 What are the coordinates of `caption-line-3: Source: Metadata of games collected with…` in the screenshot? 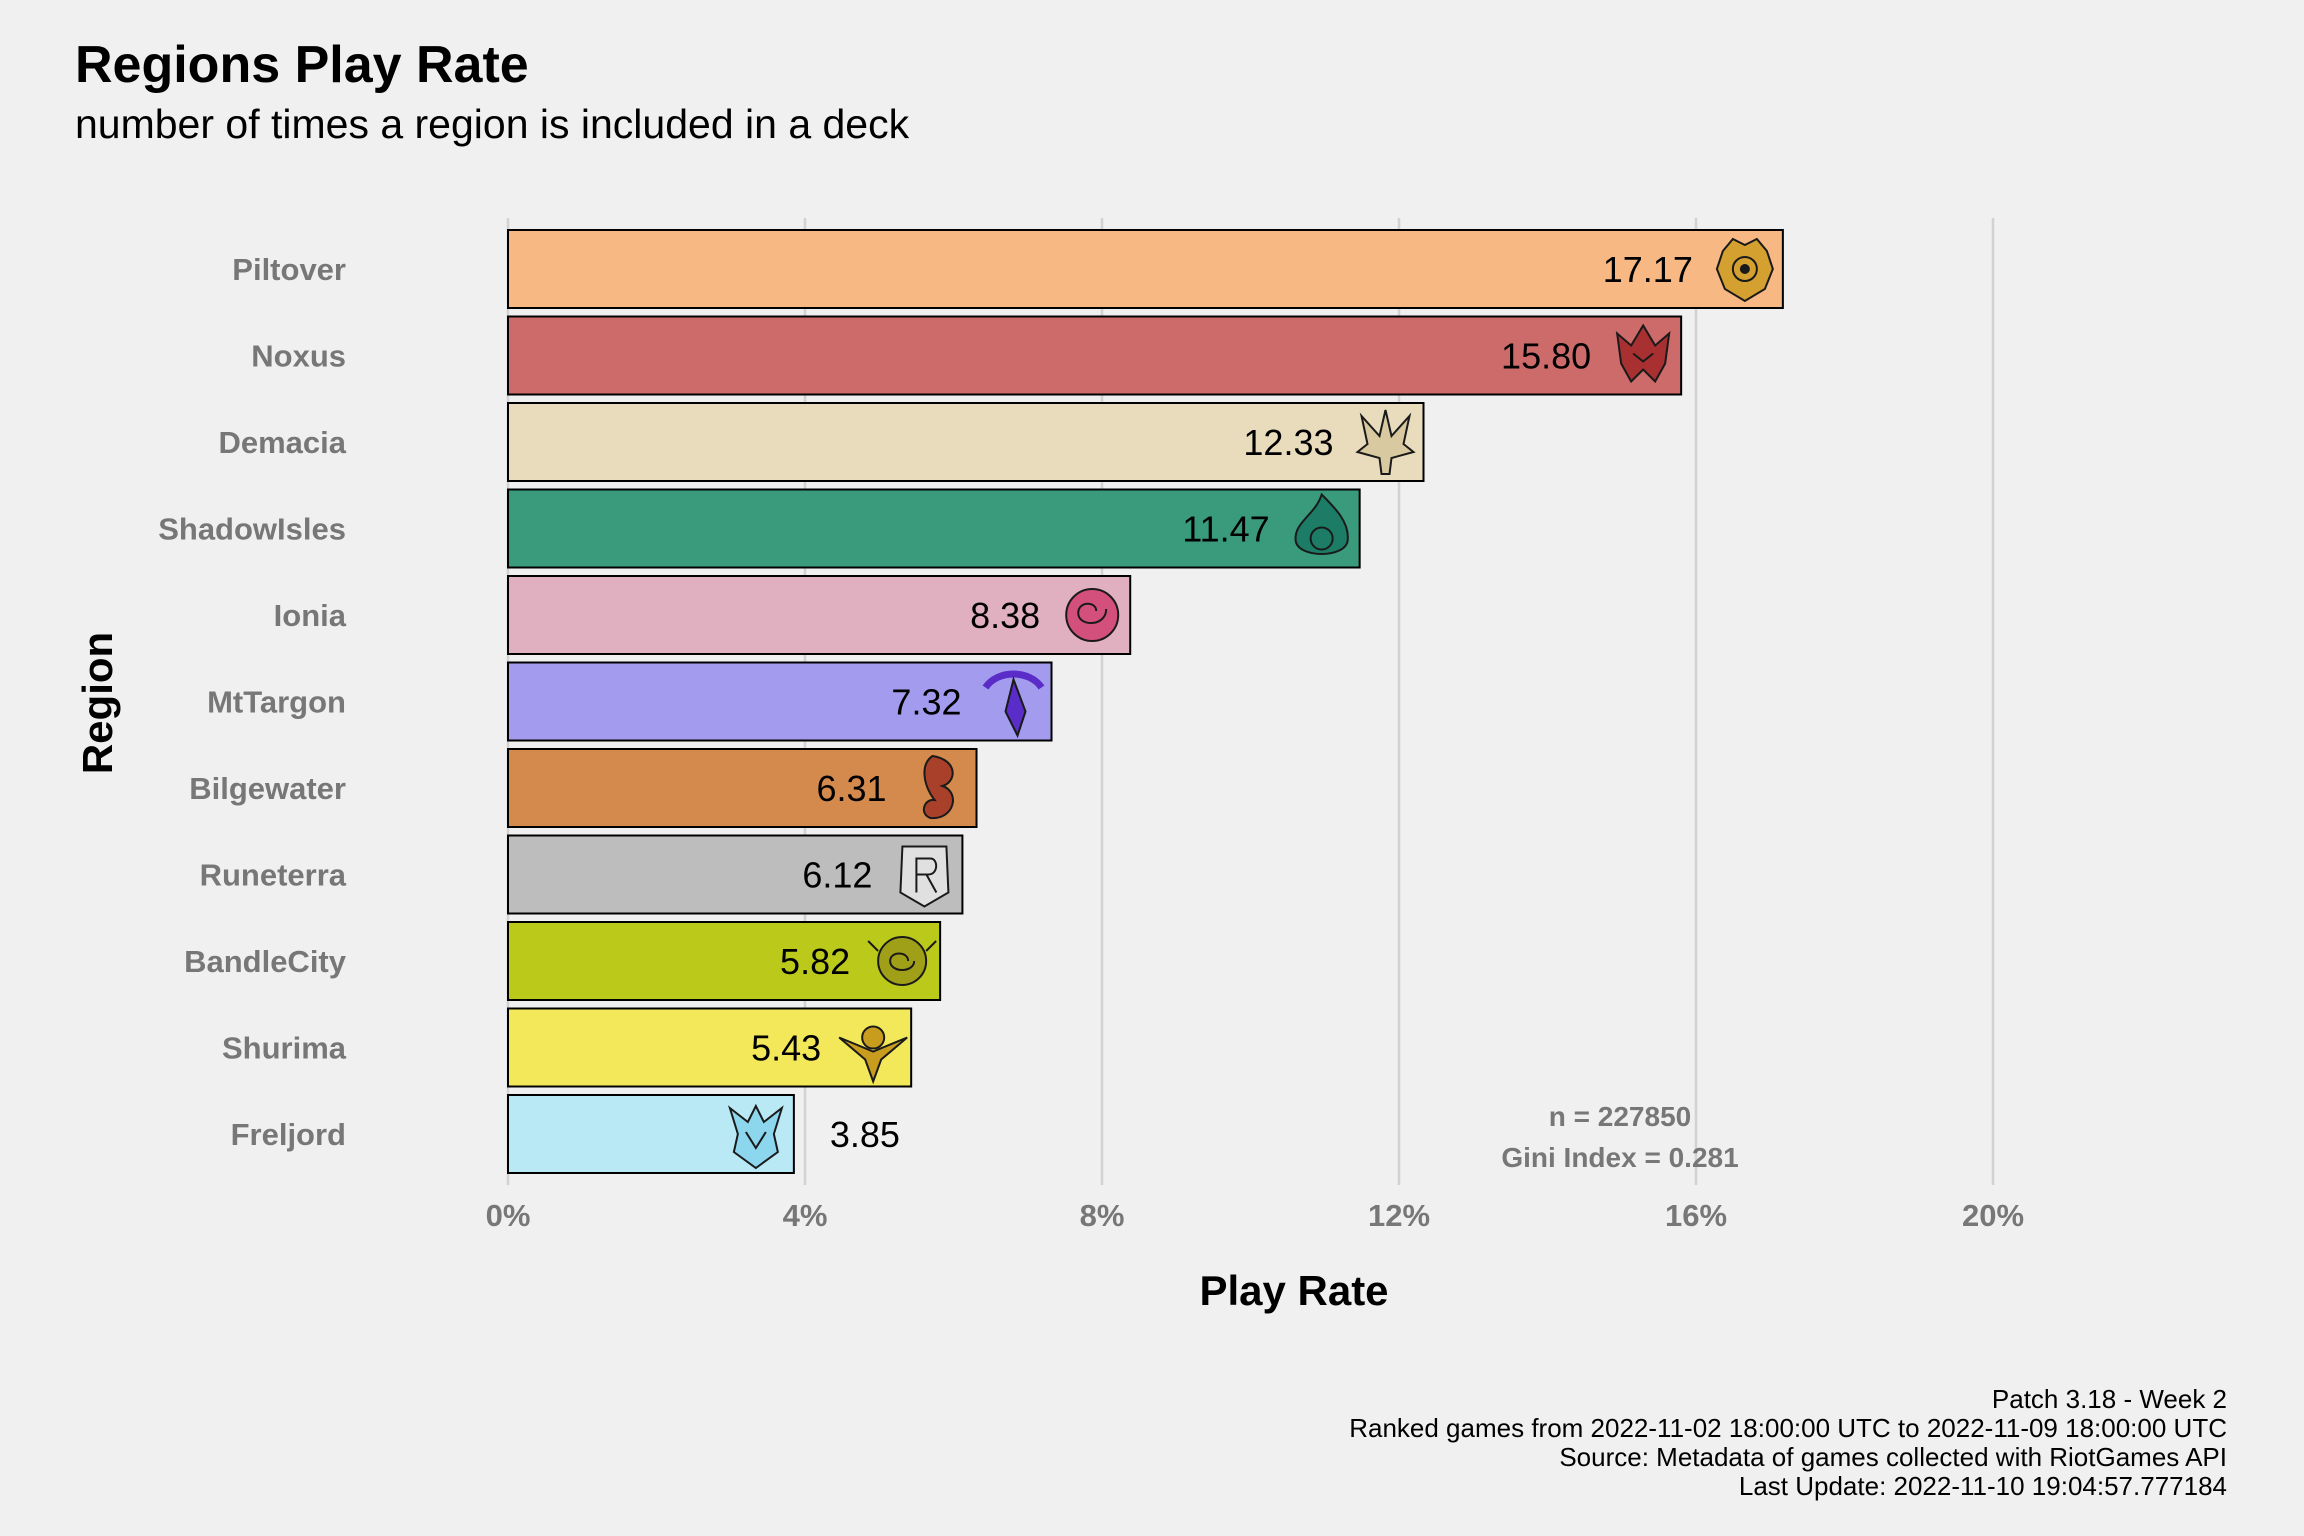 It's located at (1893, 1457).